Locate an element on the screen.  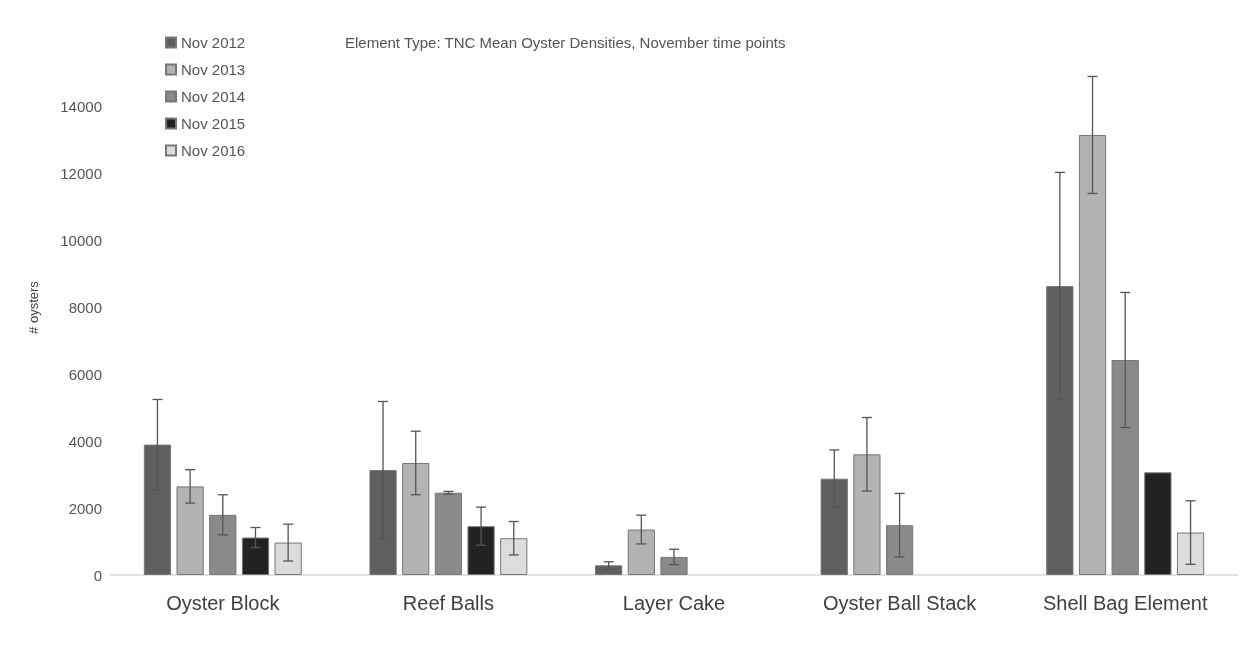
y-tick-label: 14000 is located at coordinates (81, 107).